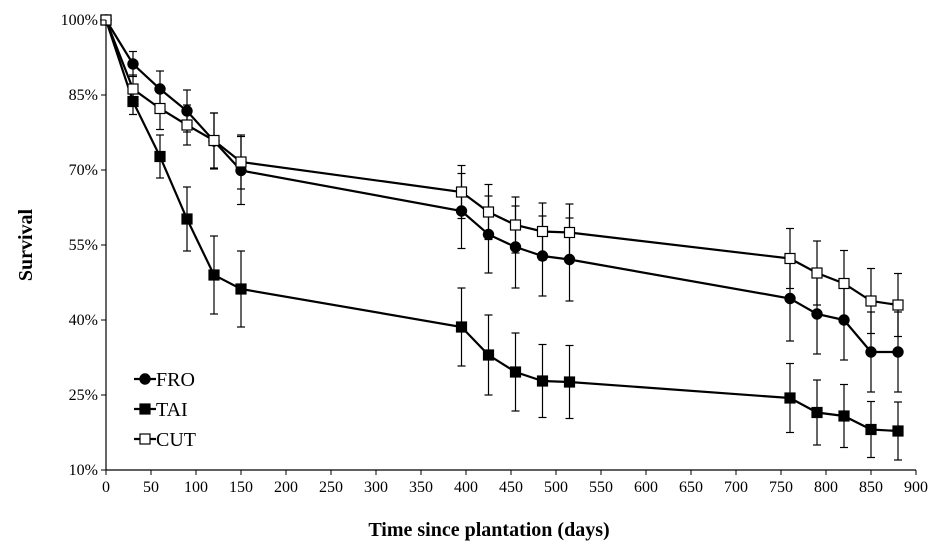  Describe the element at coordinates (511, 487) in the screenshot. I see `x-tick-label: 450` at that location.